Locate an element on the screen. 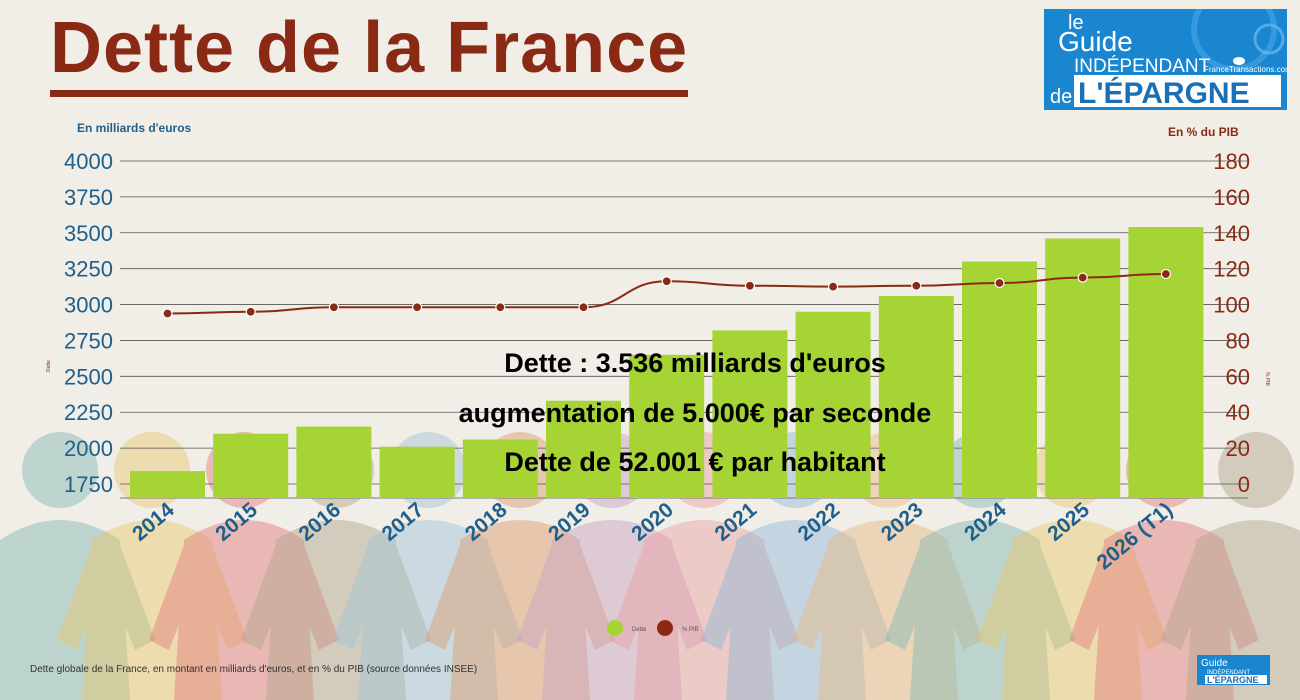  left-tick-label: 2500 is located at coordinates (88, 376).